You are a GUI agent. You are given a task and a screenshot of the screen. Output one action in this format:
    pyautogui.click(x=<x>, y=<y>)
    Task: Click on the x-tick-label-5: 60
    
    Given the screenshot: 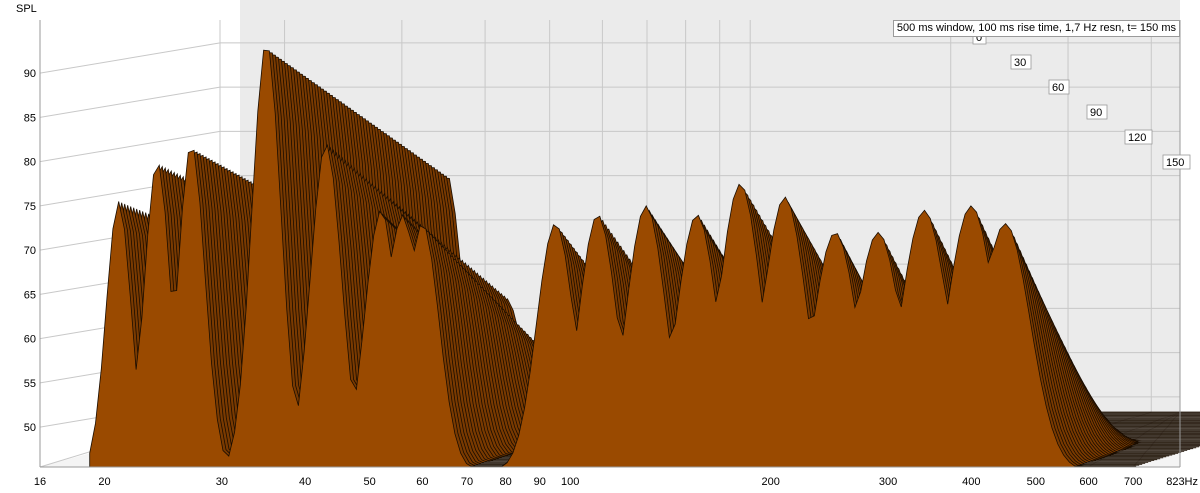 What is the action you would take?
    pyautogui.click(x=422, y=482)
    